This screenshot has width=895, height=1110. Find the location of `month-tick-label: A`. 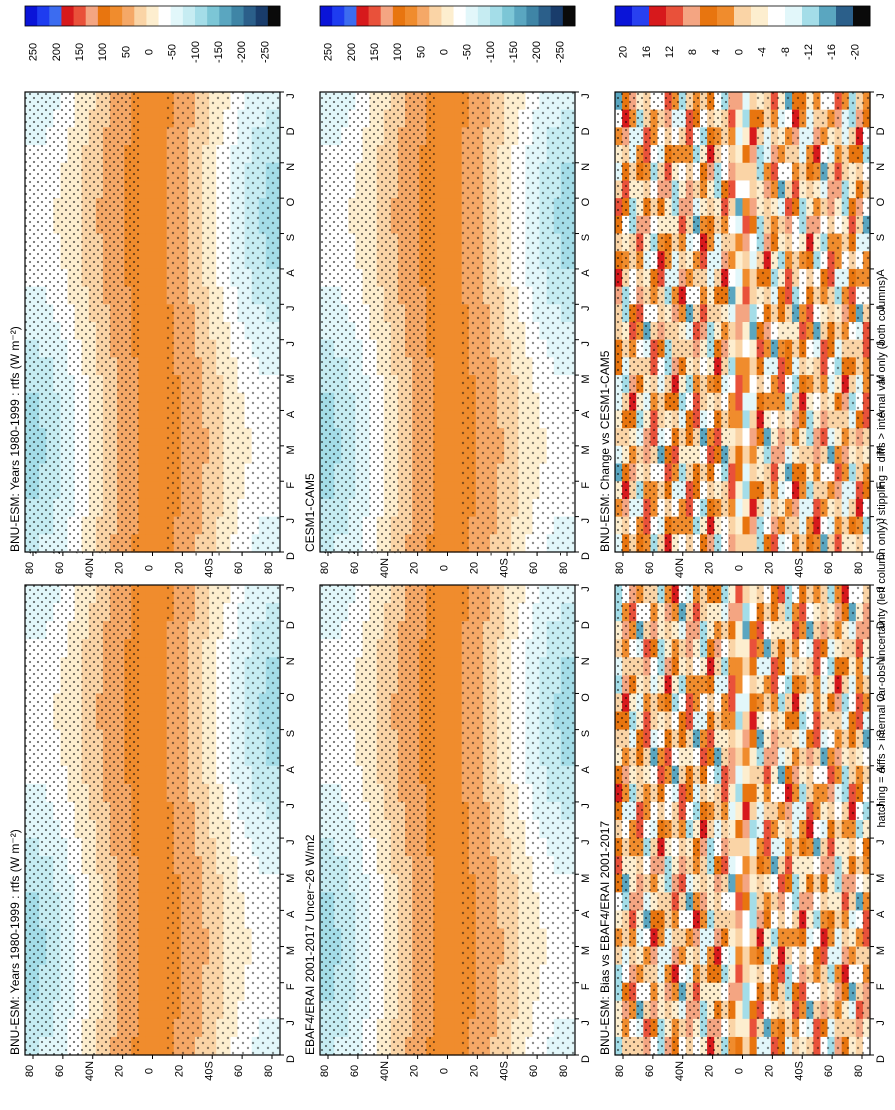

month-tick-label: A is located at coordinates (291, 273).